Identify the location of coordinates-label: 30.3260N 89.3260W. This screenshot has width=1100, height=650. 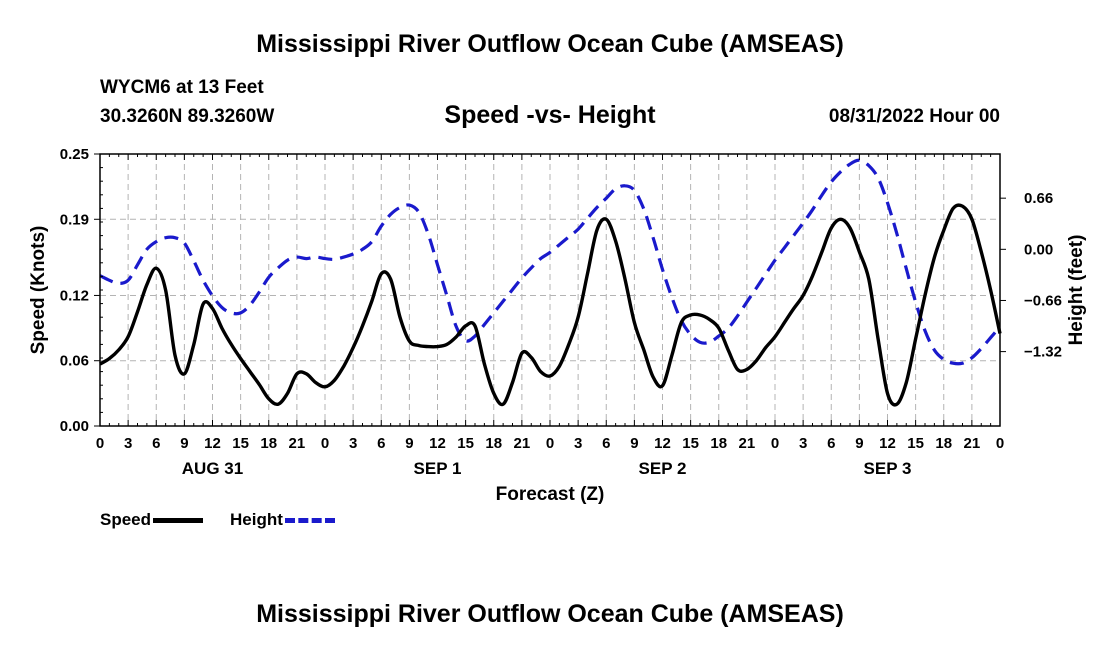
(187, 116).